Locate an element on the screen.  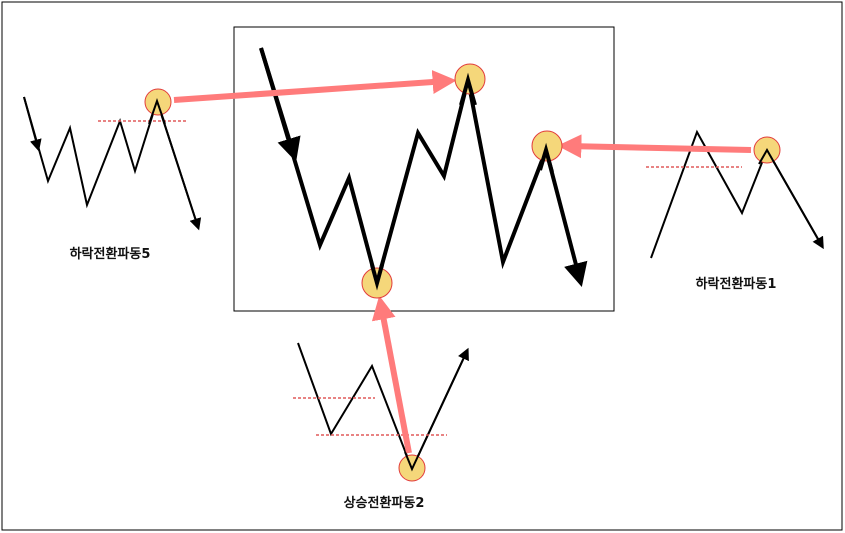
left-wave is located at coordinates (112, 163).